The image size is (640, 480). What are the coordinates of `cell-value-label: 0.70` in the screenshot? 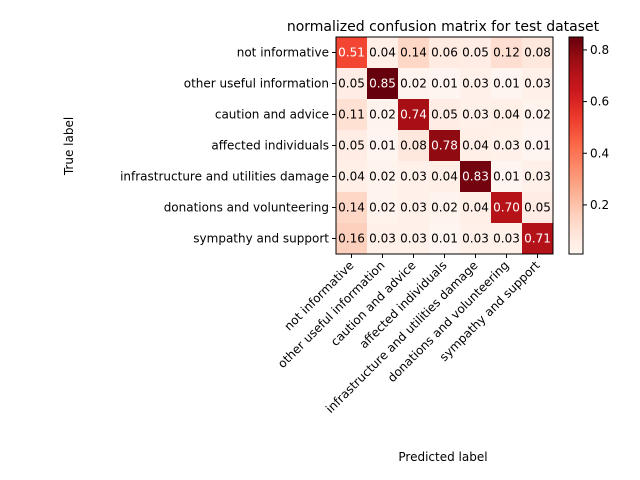 It's located at (506, 208).